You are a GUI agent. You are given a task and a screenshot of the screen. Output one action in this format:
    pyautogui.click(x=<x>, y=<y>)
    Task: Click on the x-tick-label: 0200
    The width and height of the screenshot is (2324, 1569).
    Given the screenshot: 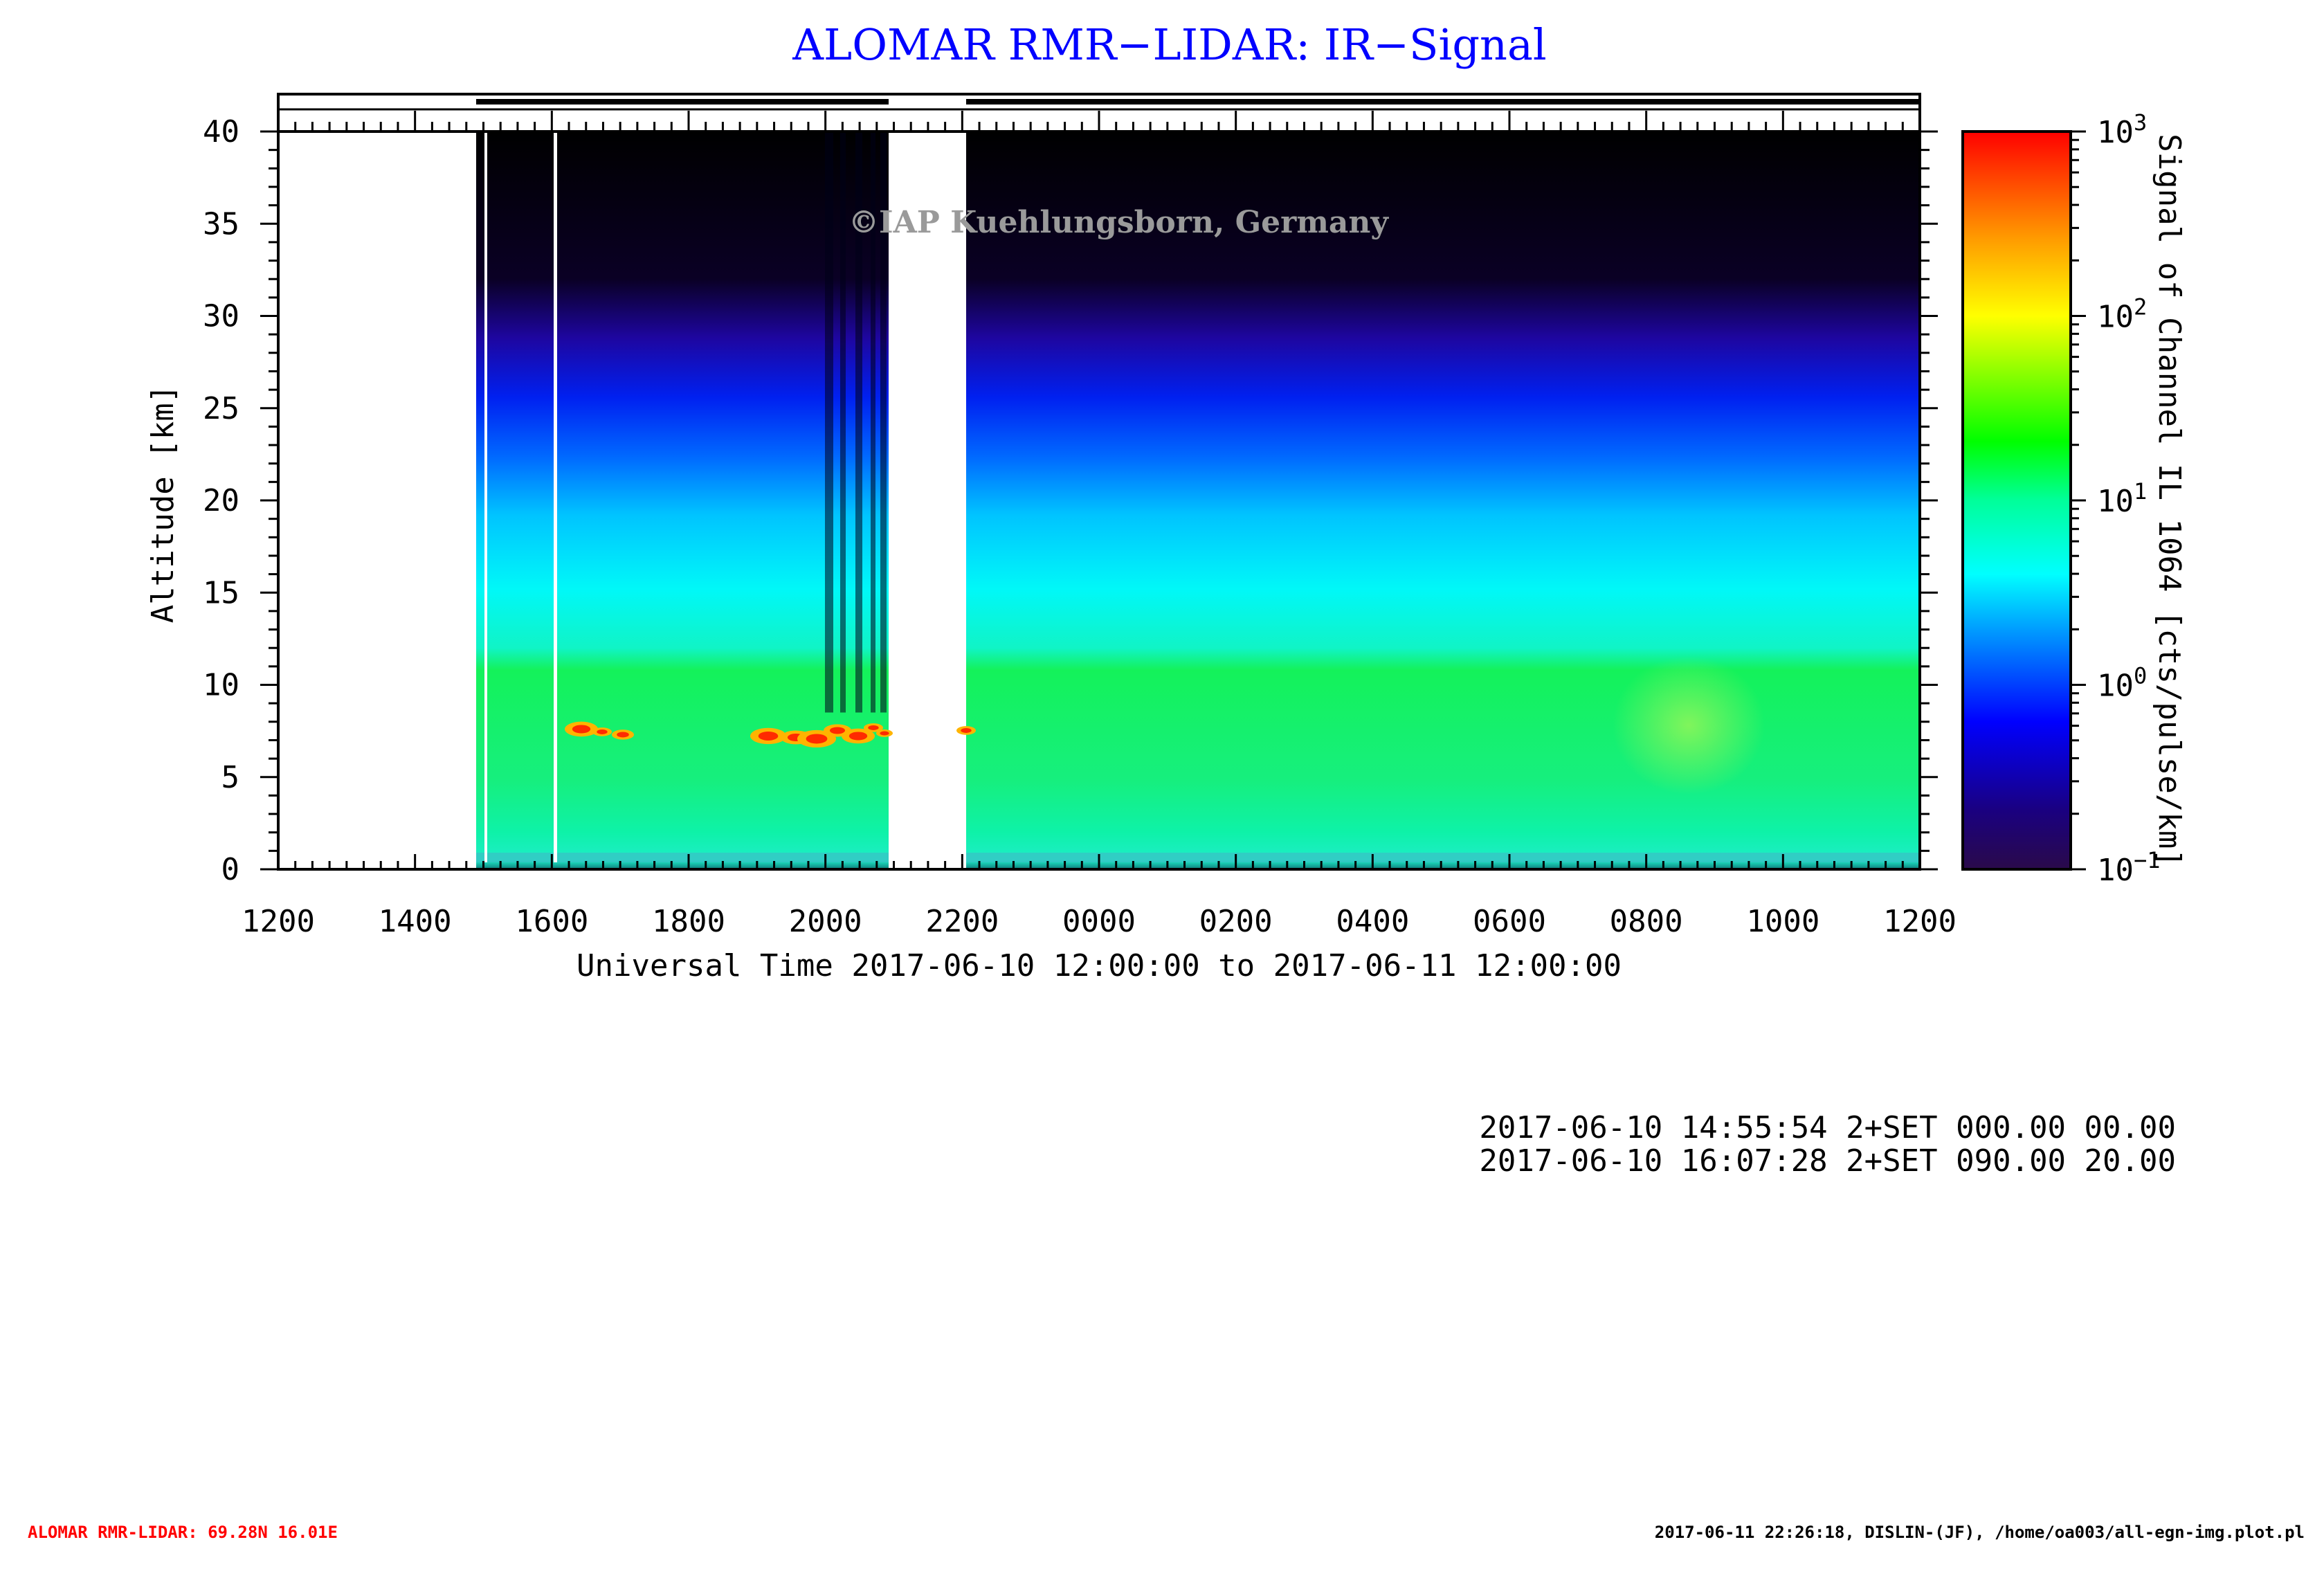 What is the action you would take?
    pyautogui.click(x=1236, y=921)
    